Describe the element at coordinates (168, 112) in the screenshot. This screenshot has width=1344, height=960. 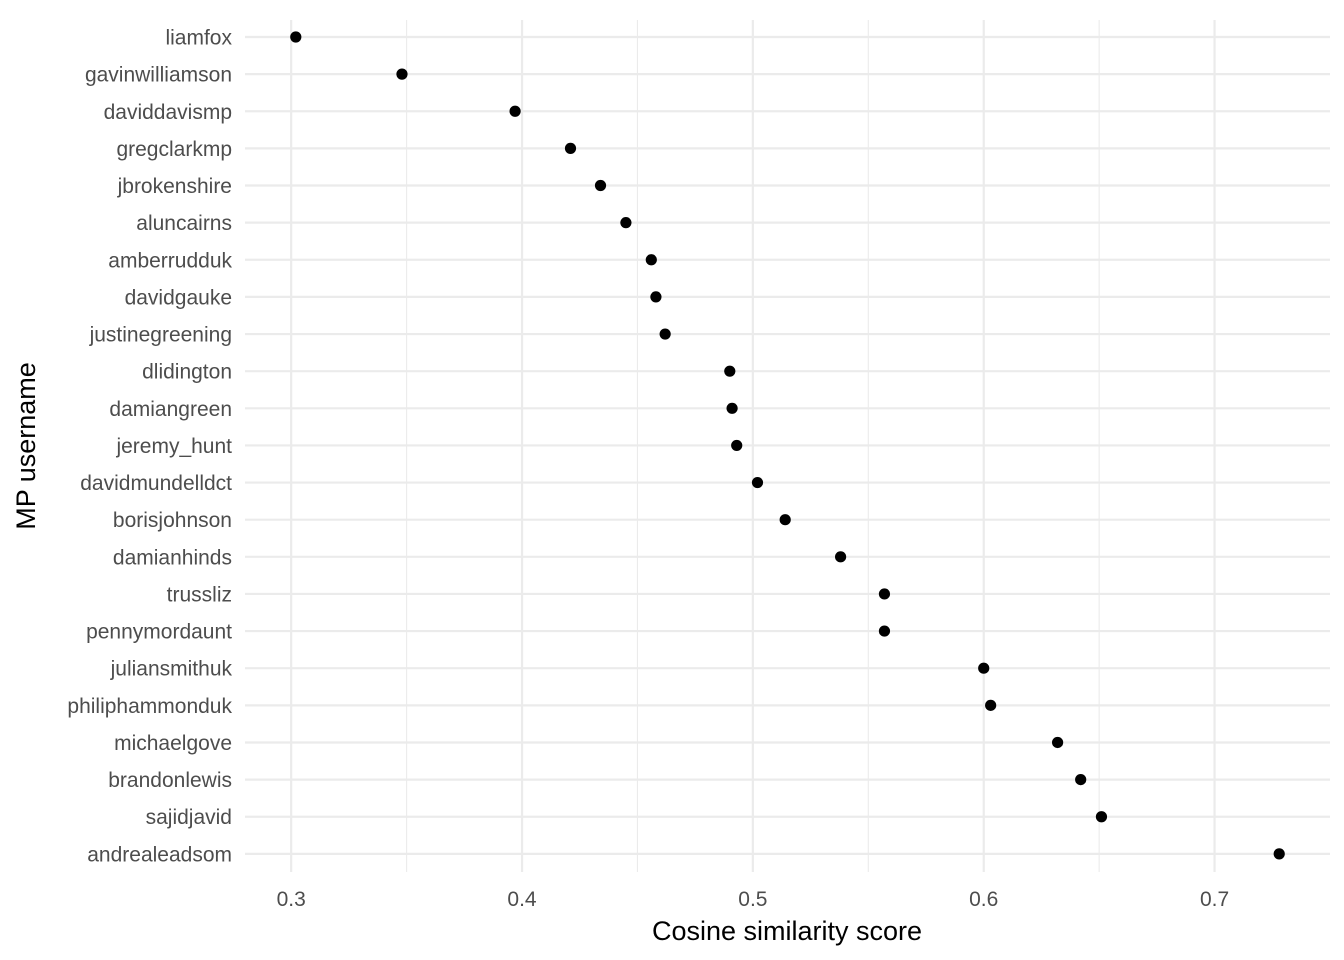
I see `y-tick-label: daviddavismp` at that location.